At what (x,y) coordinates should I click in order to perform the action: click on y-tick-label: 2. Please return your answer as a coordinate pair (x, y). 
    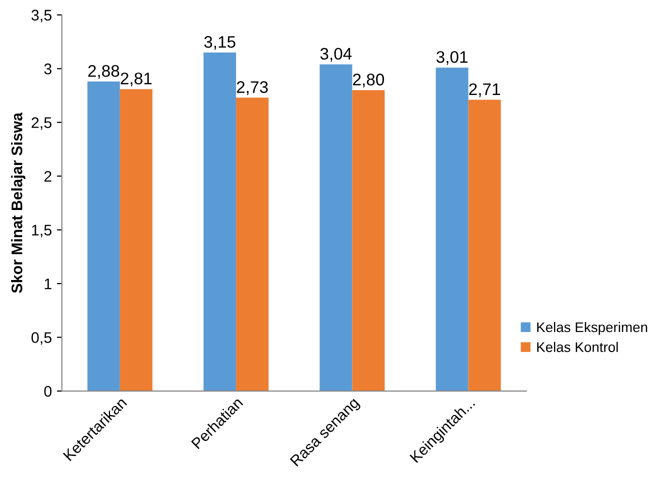
    Looking at the image, I should click on (48, 176).